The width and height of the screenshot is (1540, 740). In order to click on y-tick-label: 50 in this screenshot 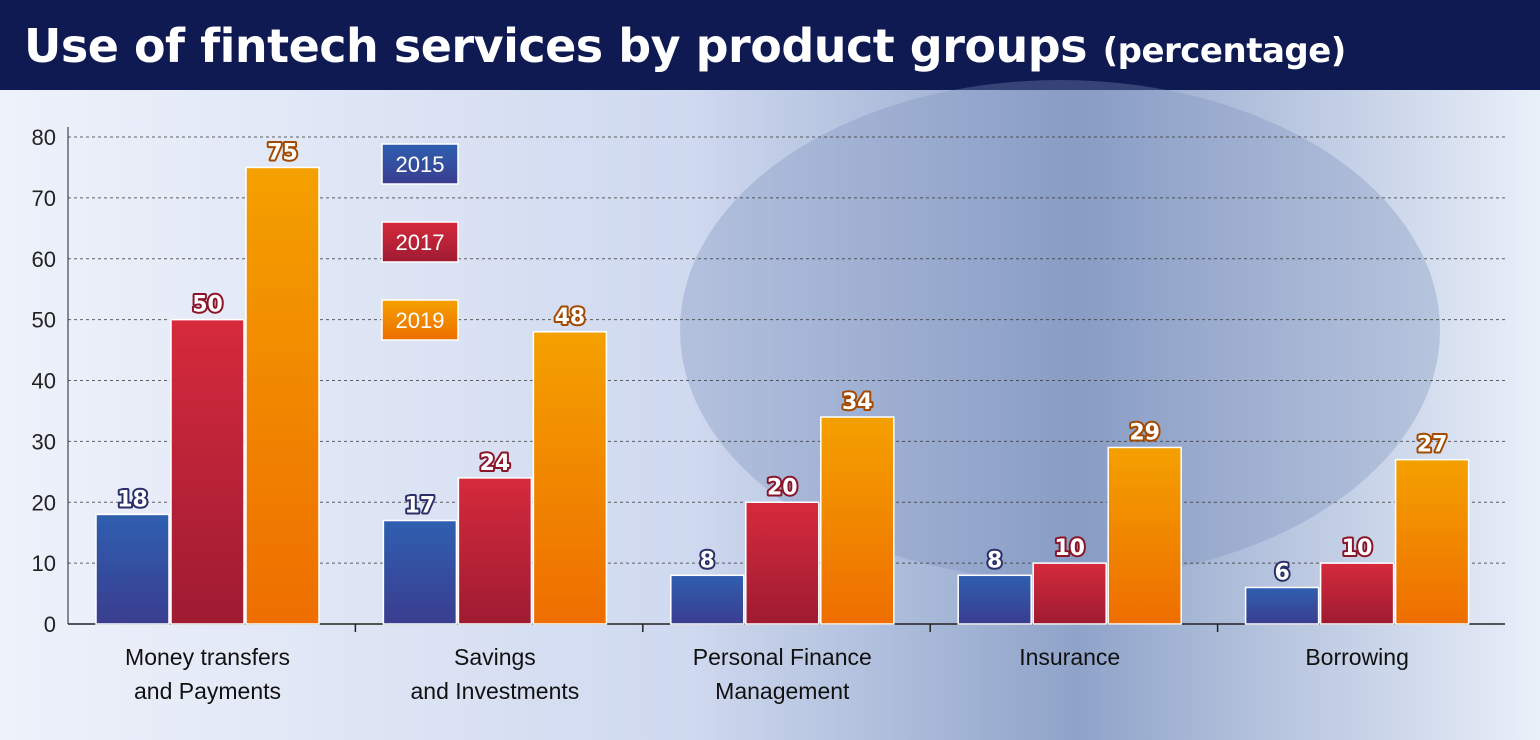, I will do `click(44, 320)`.